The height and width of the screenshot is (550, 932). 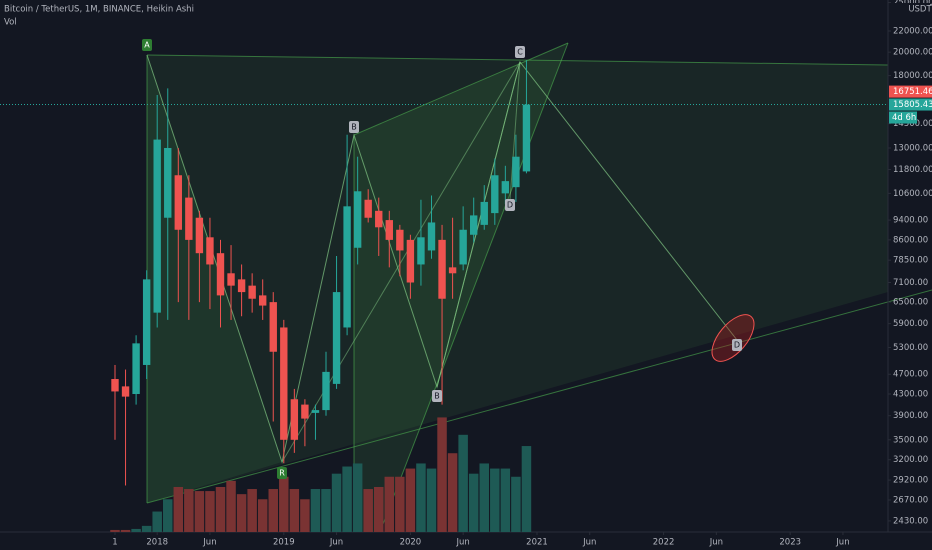 I want to click on y-unit: USDT, so click(x=920, y=10).